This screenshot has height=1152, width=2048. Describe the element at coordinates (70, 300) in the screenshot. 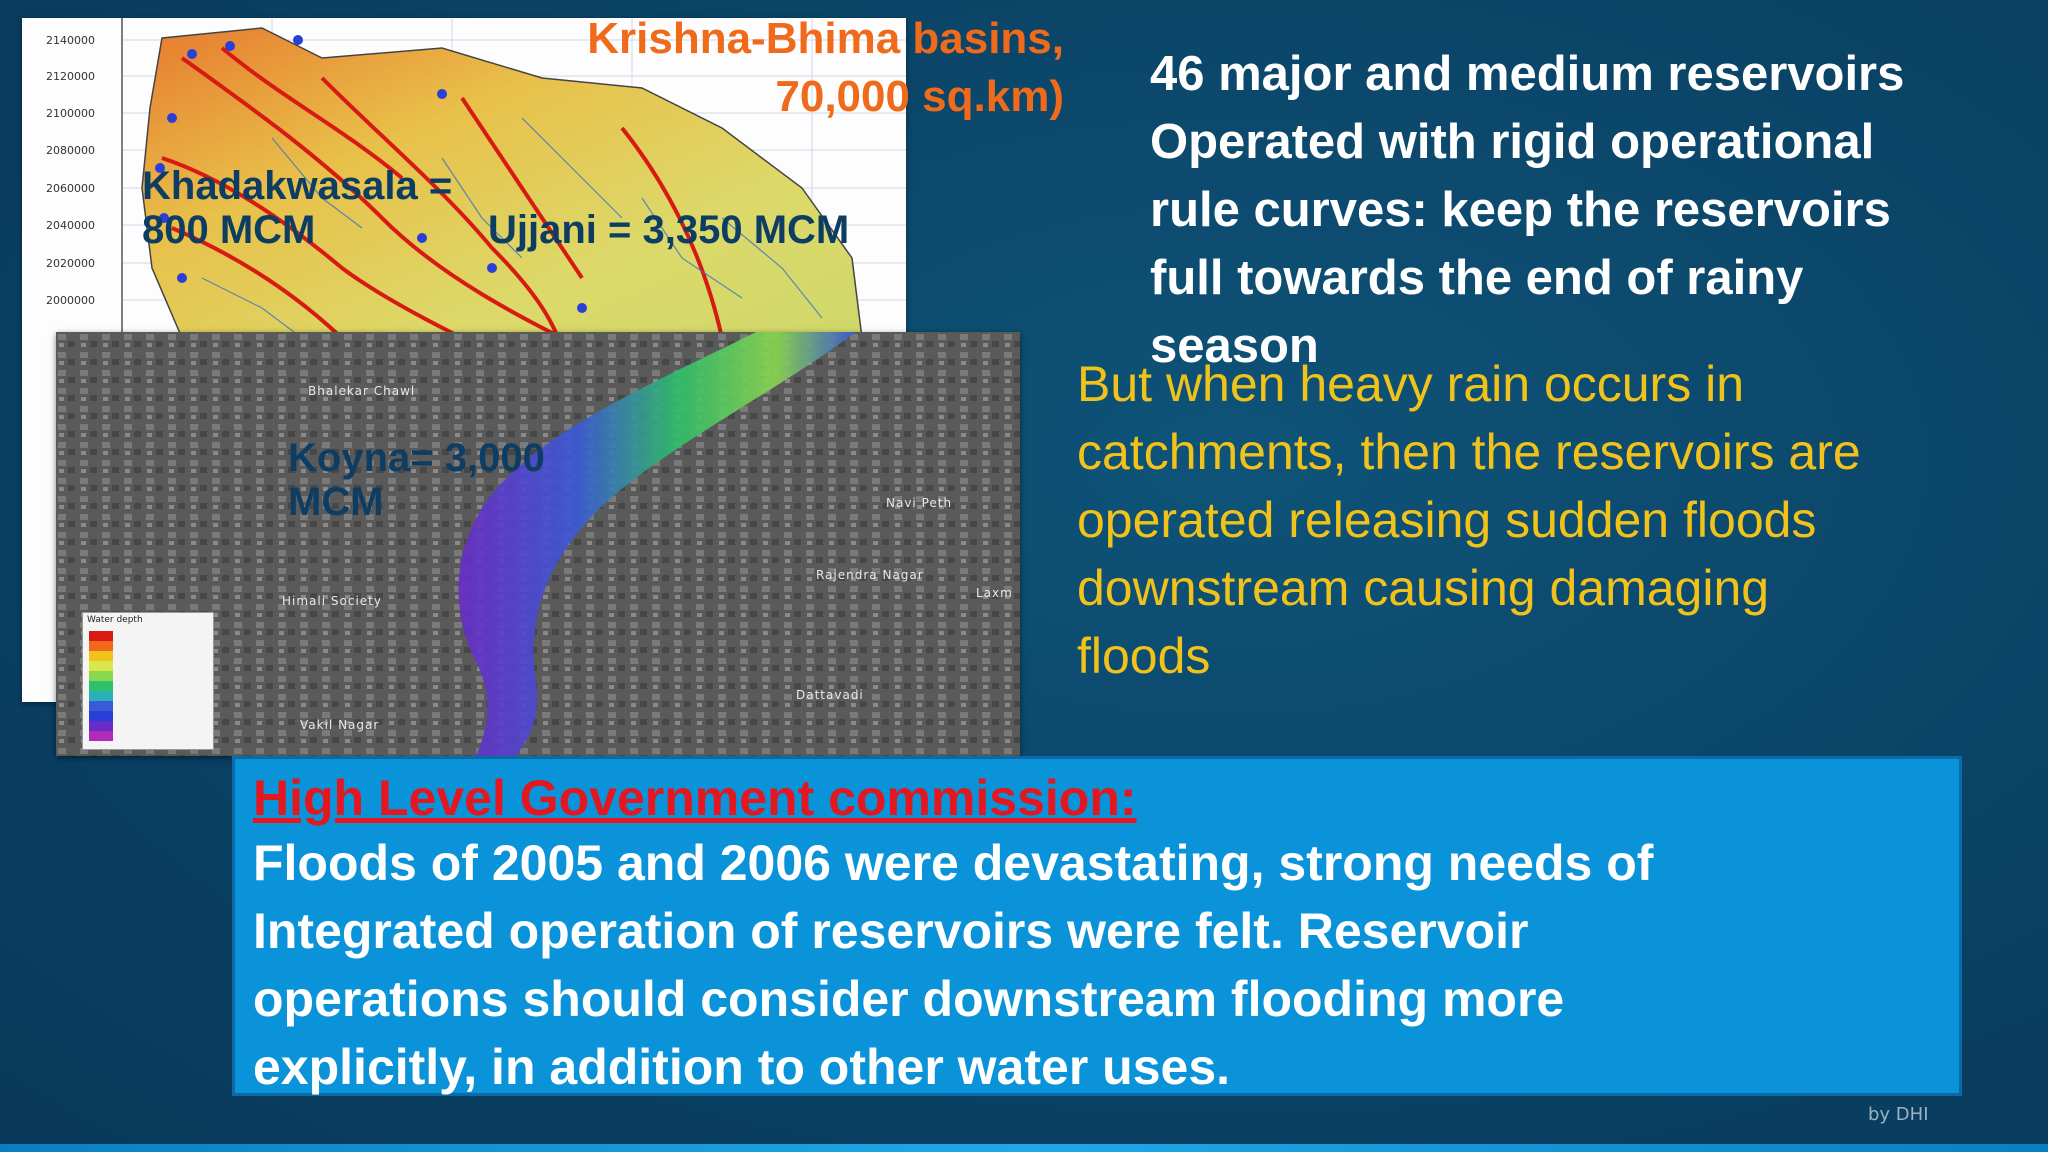

I see `y-tick-label: 2000000` at that location.